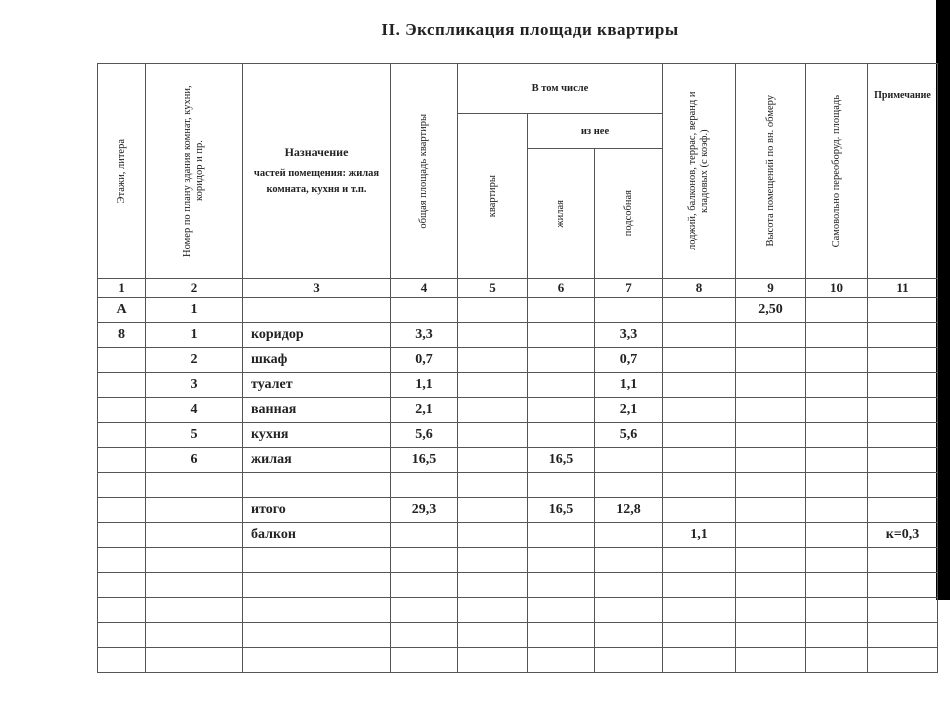 The width and height of the screenshot is (950, 720). Describe the element at coordinates (424, 360) in the screenshot. I see `table-cell: 0,7` at that location.